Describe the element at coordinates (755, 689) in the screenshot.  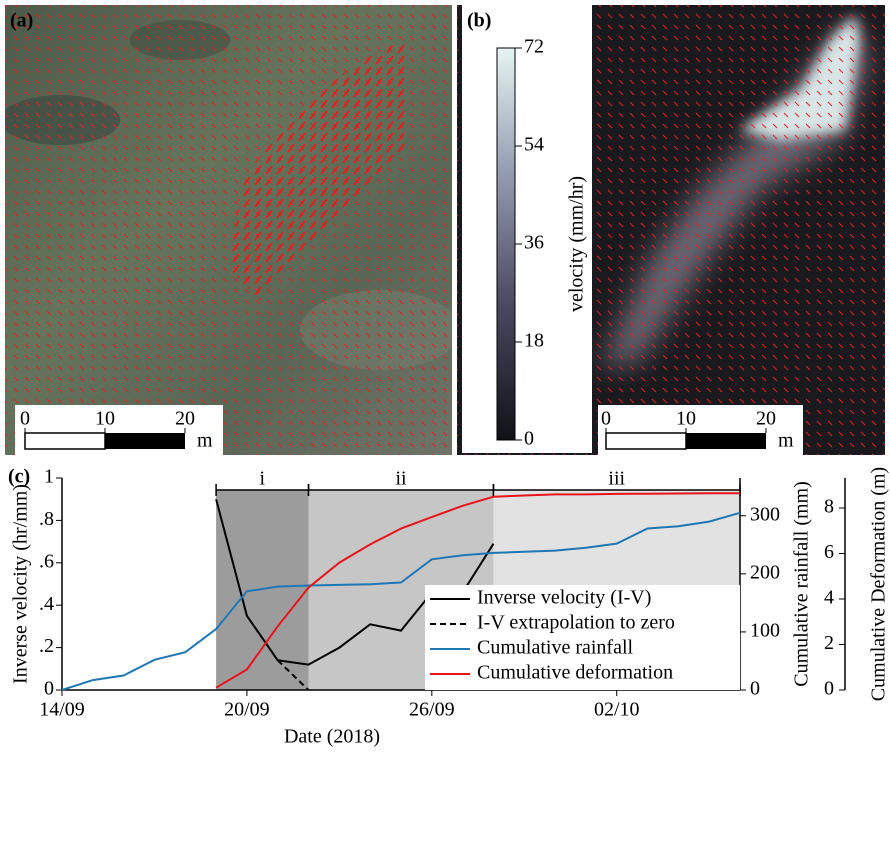
I see `y2-tick-label: 0` at that location.